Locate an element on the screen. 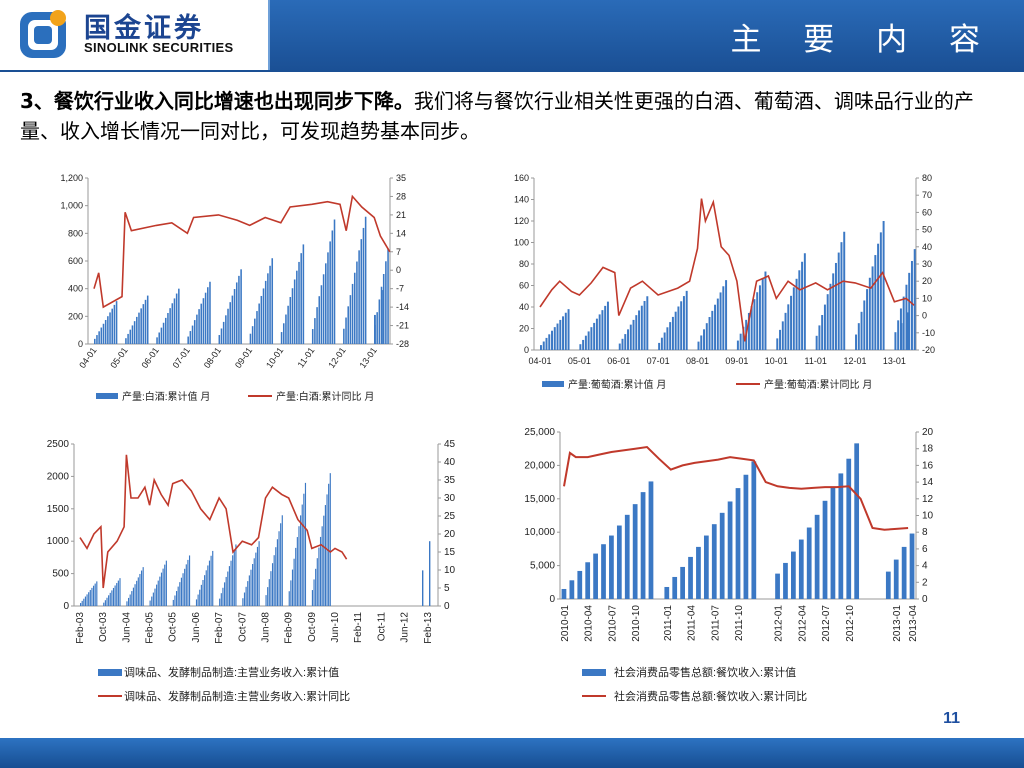 The width and height of the screenshot is (1024, 768). x-tick-label: Feb-05 is located at coordinates (150, 628).